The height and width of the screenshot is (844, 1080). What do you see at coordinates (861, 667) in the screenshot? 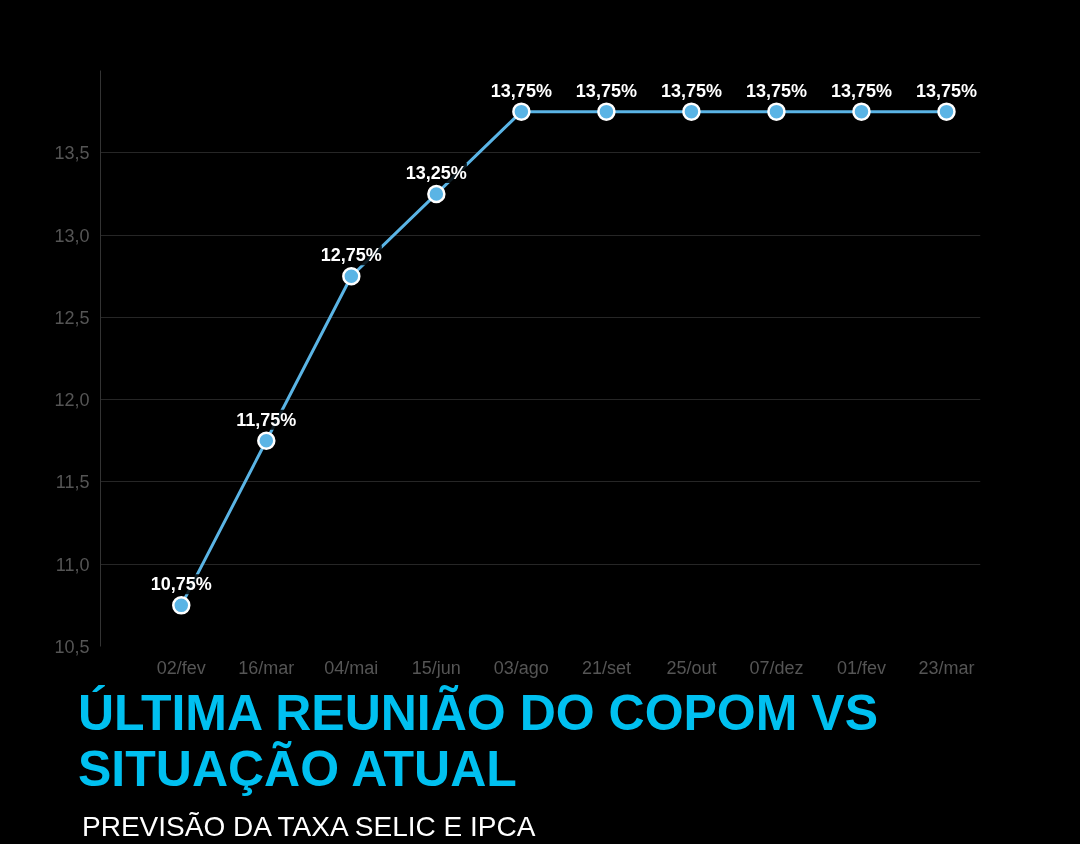
I see `x-tick-label: 01/fev` at bounding box center [861, 667].